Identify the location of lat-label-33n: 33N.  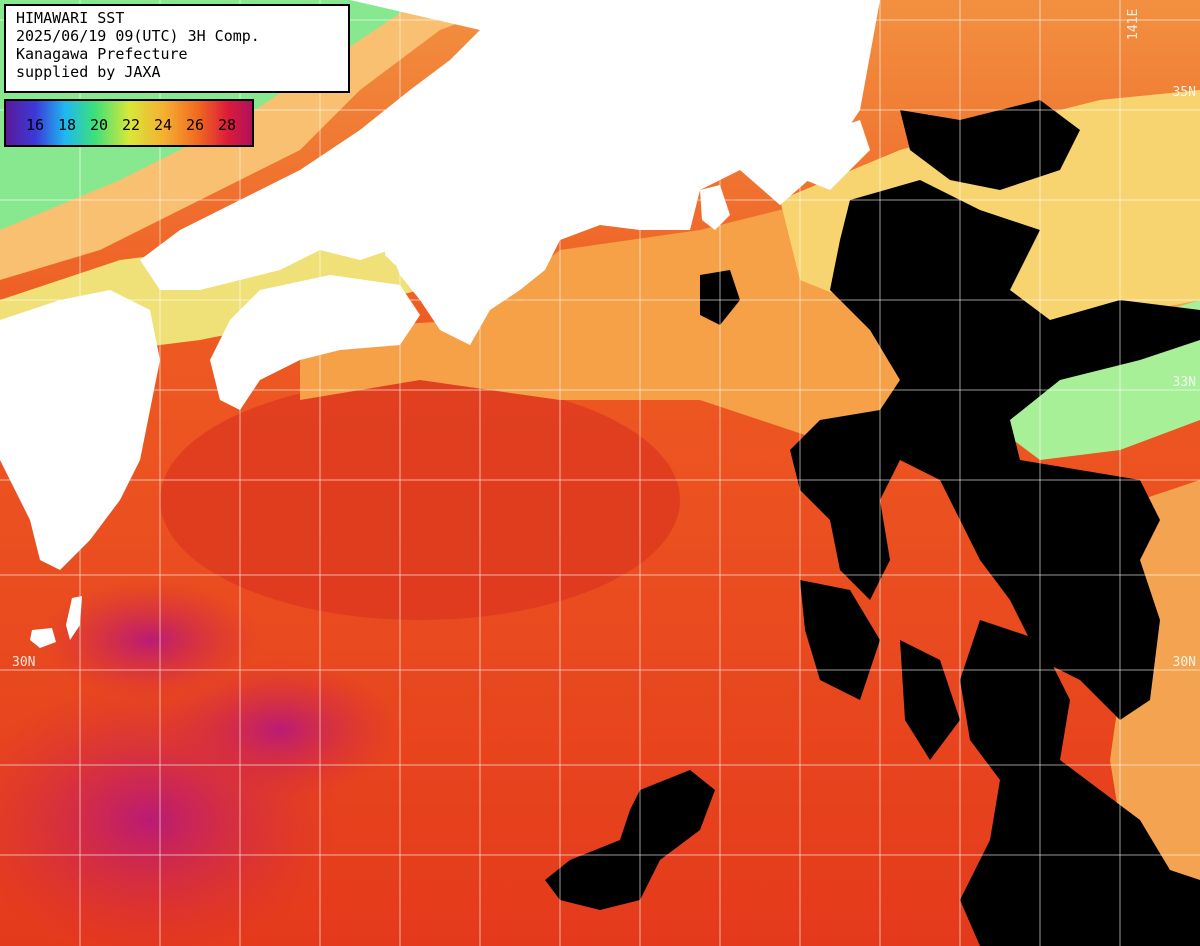
(1184, 382).